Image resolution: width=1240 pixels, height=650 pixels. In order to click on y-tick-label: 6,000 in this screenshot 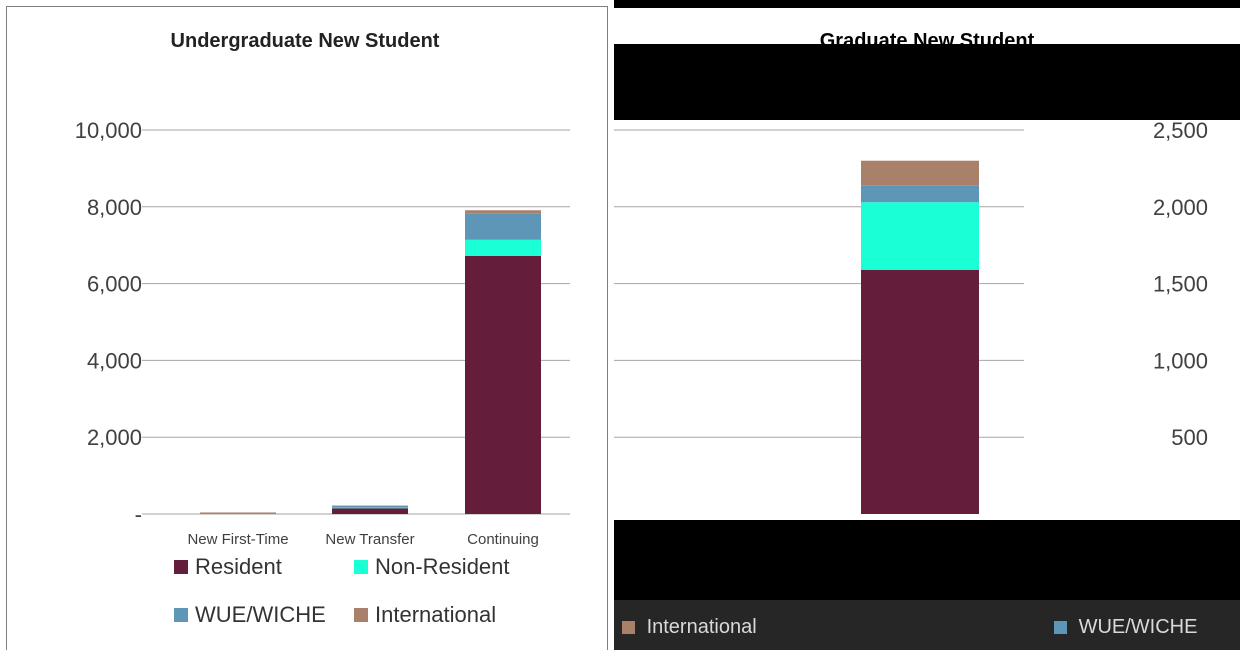, I will do `click(114, 284)`.